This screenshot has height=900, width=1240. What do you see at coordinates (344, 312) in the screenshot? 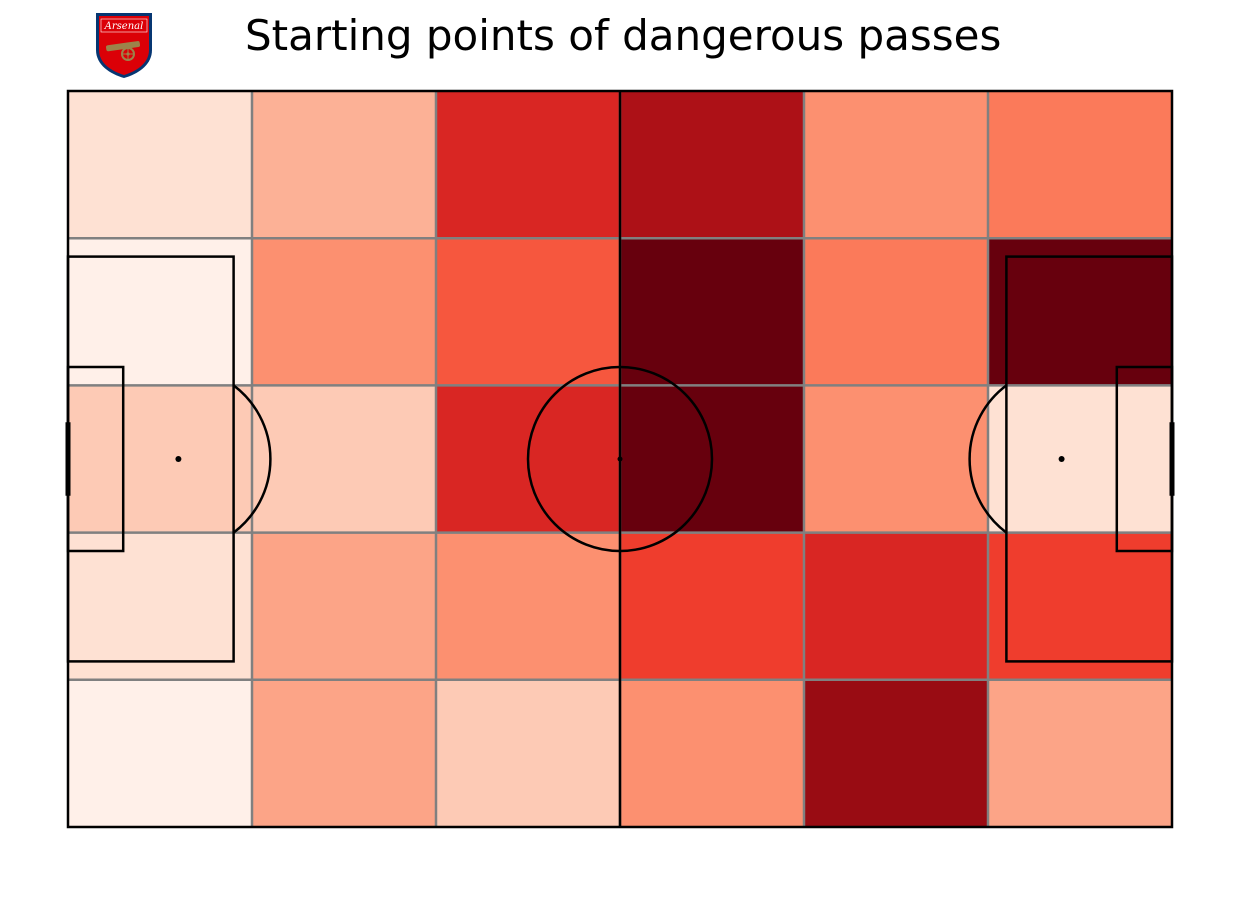
I see `heatmap-cell-r1-c1` at bounding box center [344, 312].